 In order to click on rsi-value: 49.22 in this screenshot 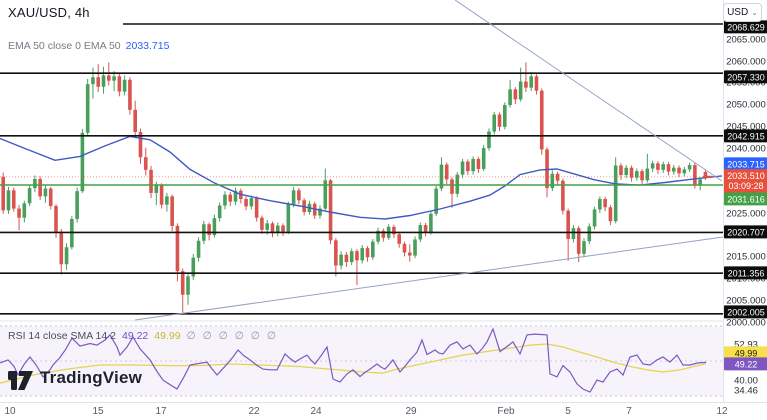, I will do `click(135, 336)`.